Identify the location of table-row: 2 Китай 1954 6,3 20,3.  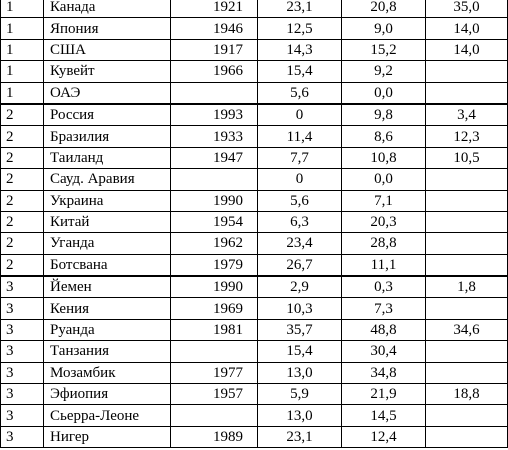
(254, 222).